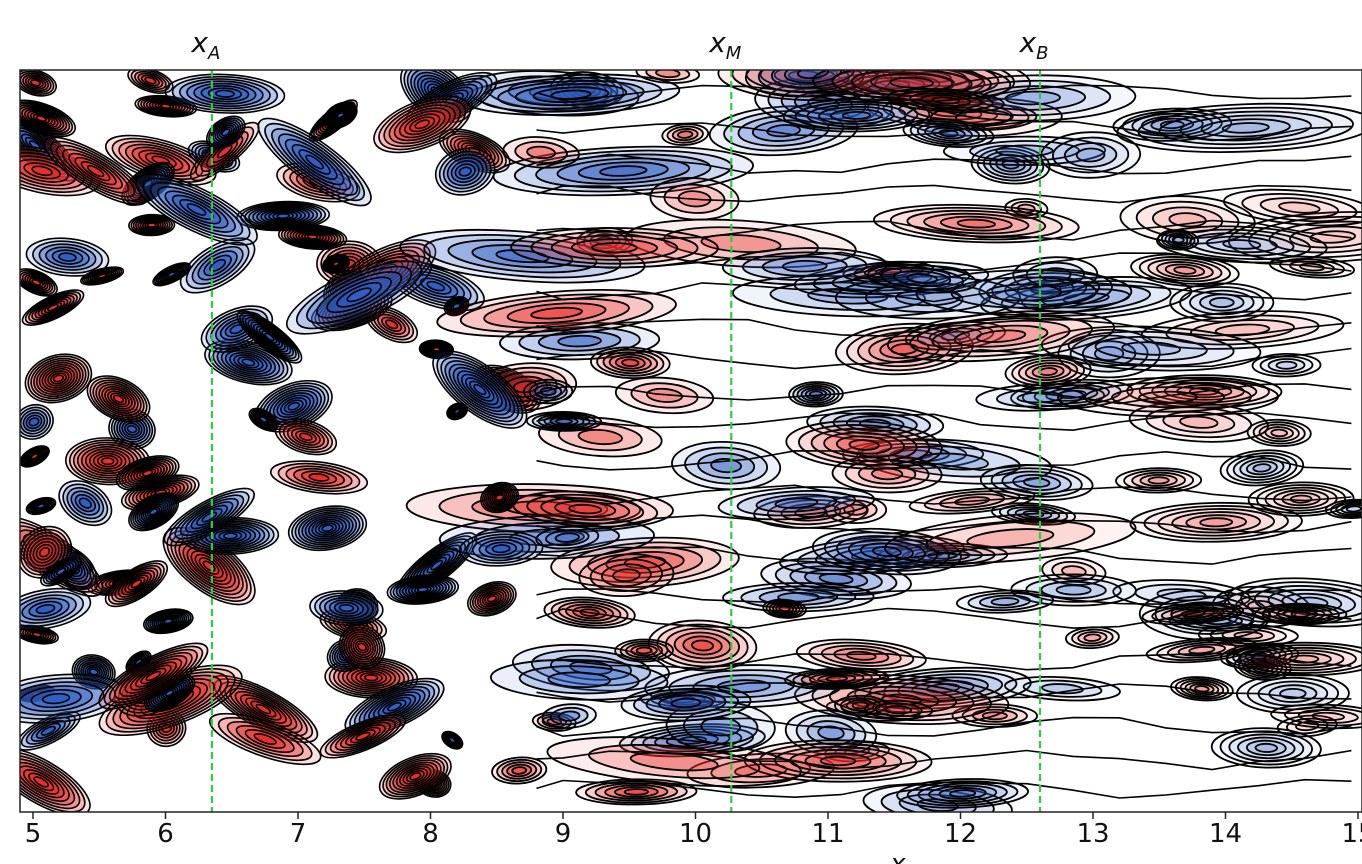 Image resolution: width=1362 pixels, height=864 pixels. What do you see at coordinates (695, 834) in the screenshot?
I see `x-tick-label: 10` at bounding box center [695, 834].